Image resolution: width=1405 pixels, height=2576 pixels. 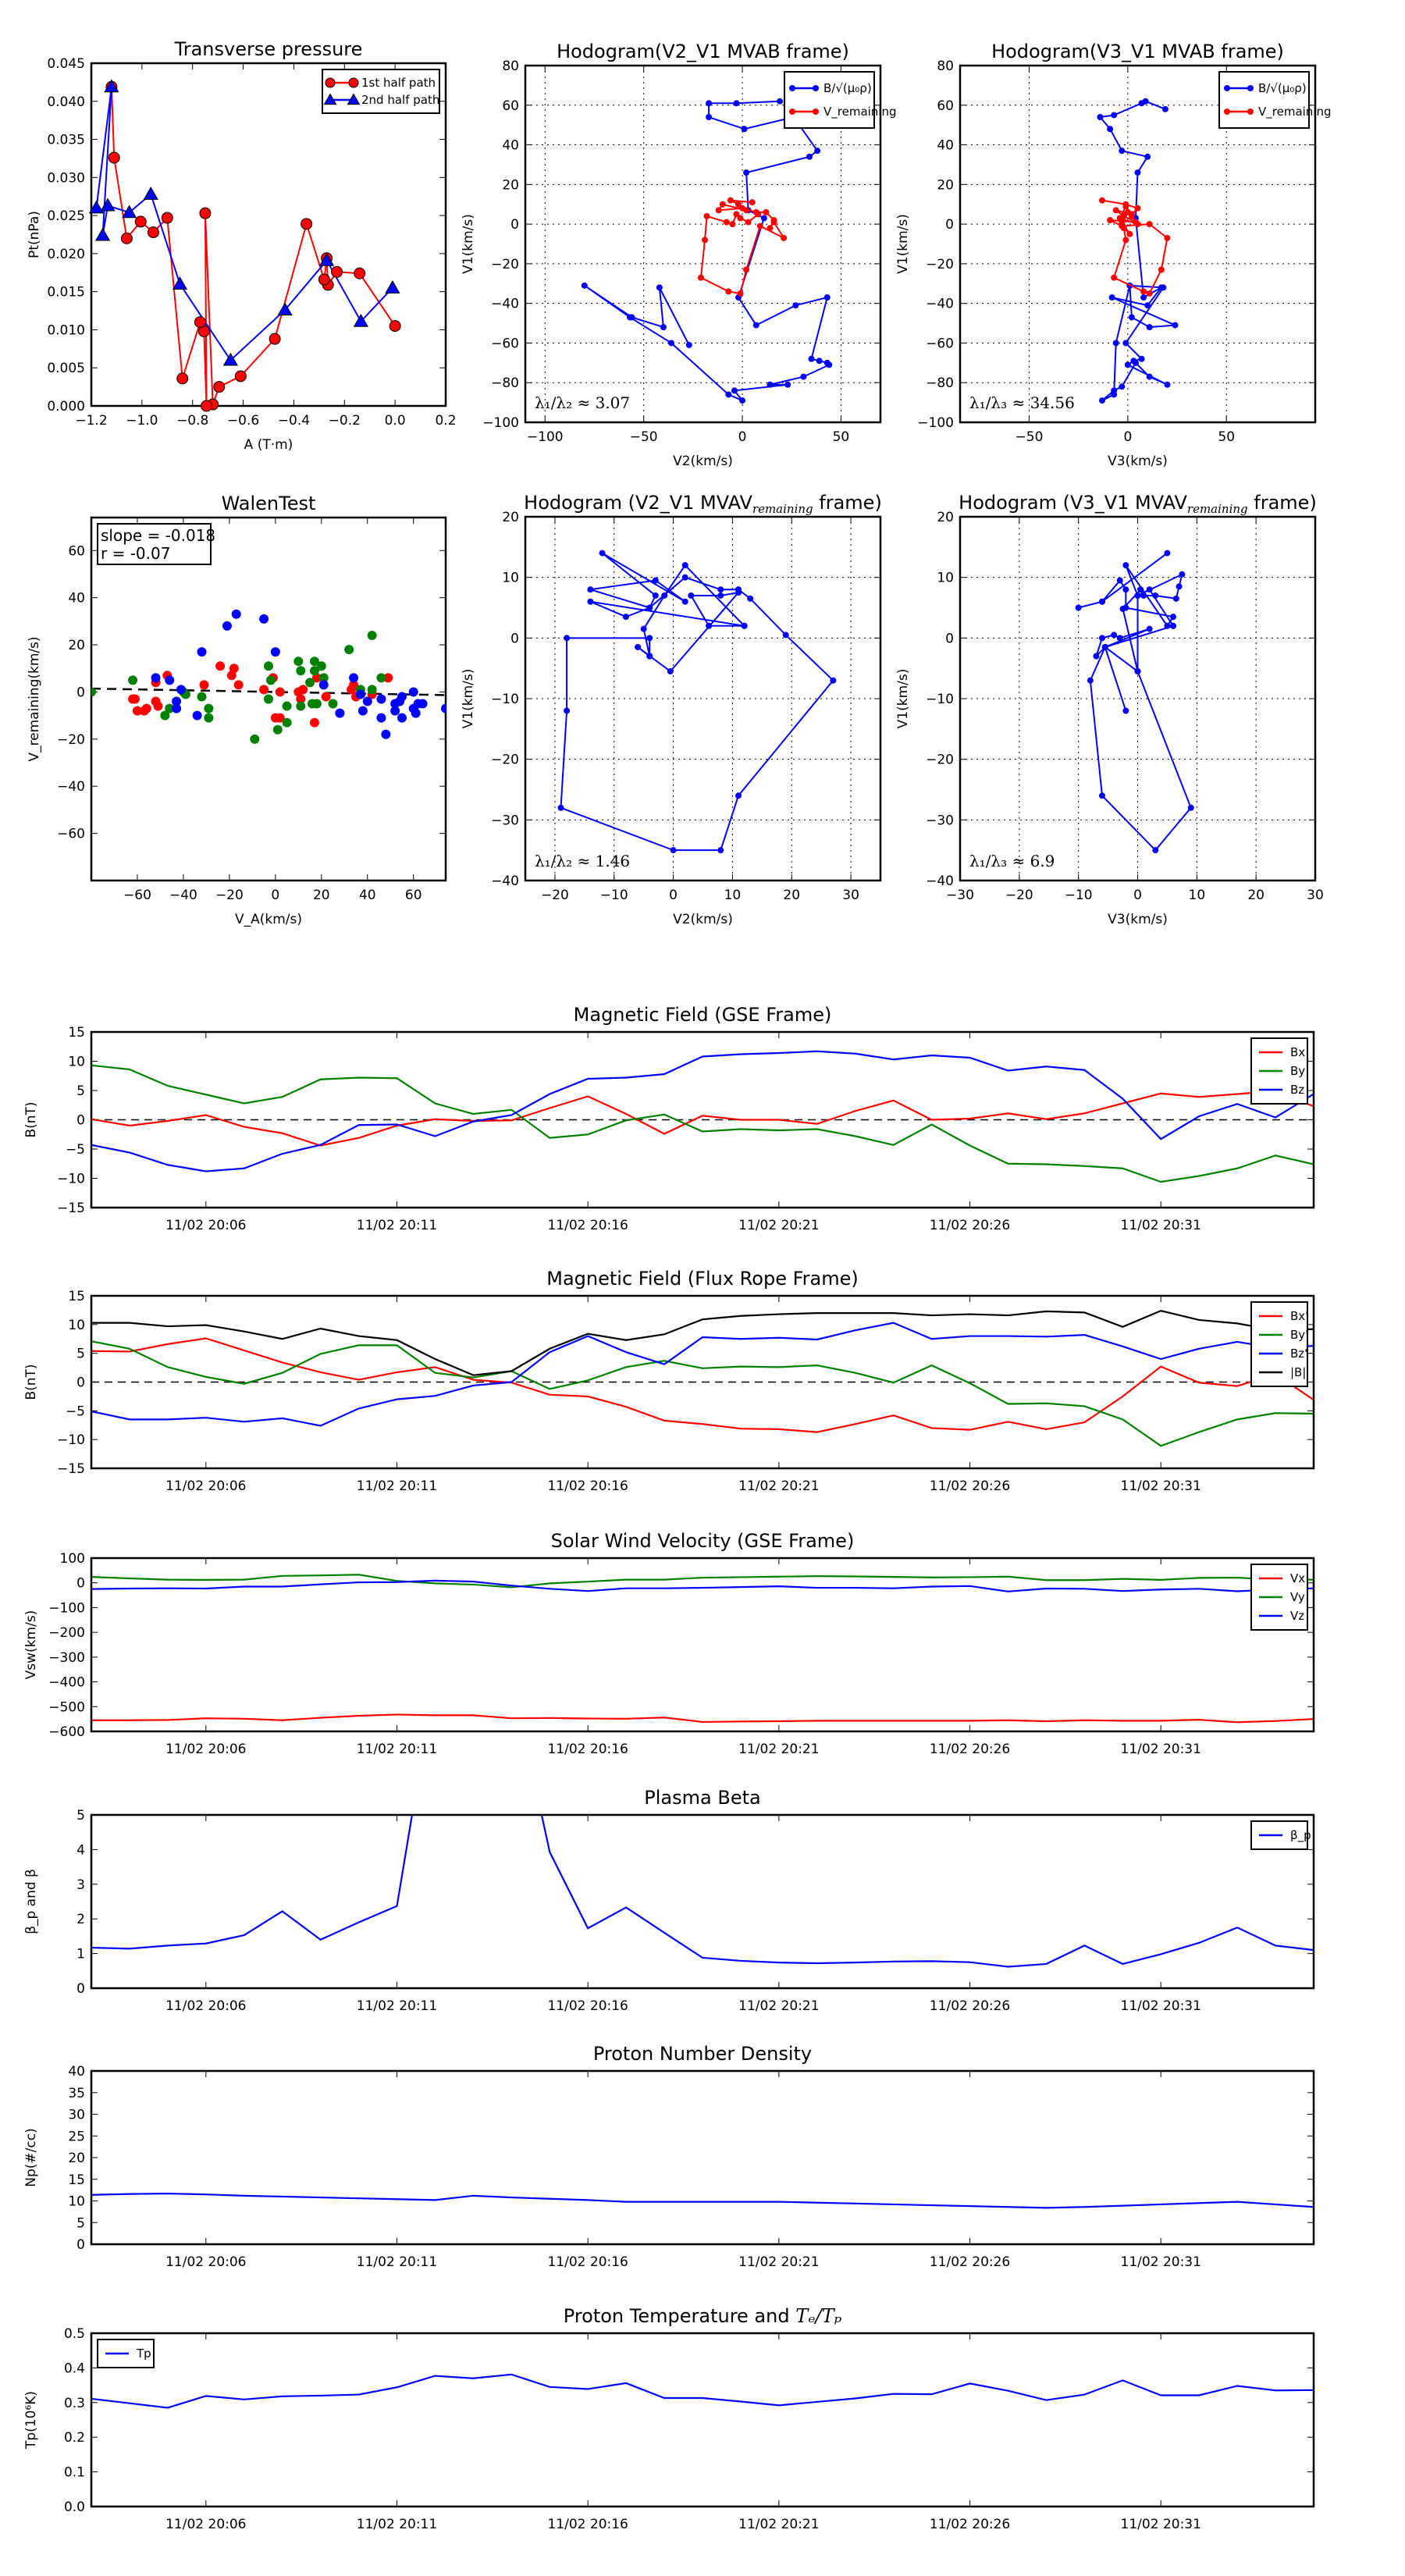 I want to click on y-axis-label: V_remaining(km/s), so click(x=34, y=698).